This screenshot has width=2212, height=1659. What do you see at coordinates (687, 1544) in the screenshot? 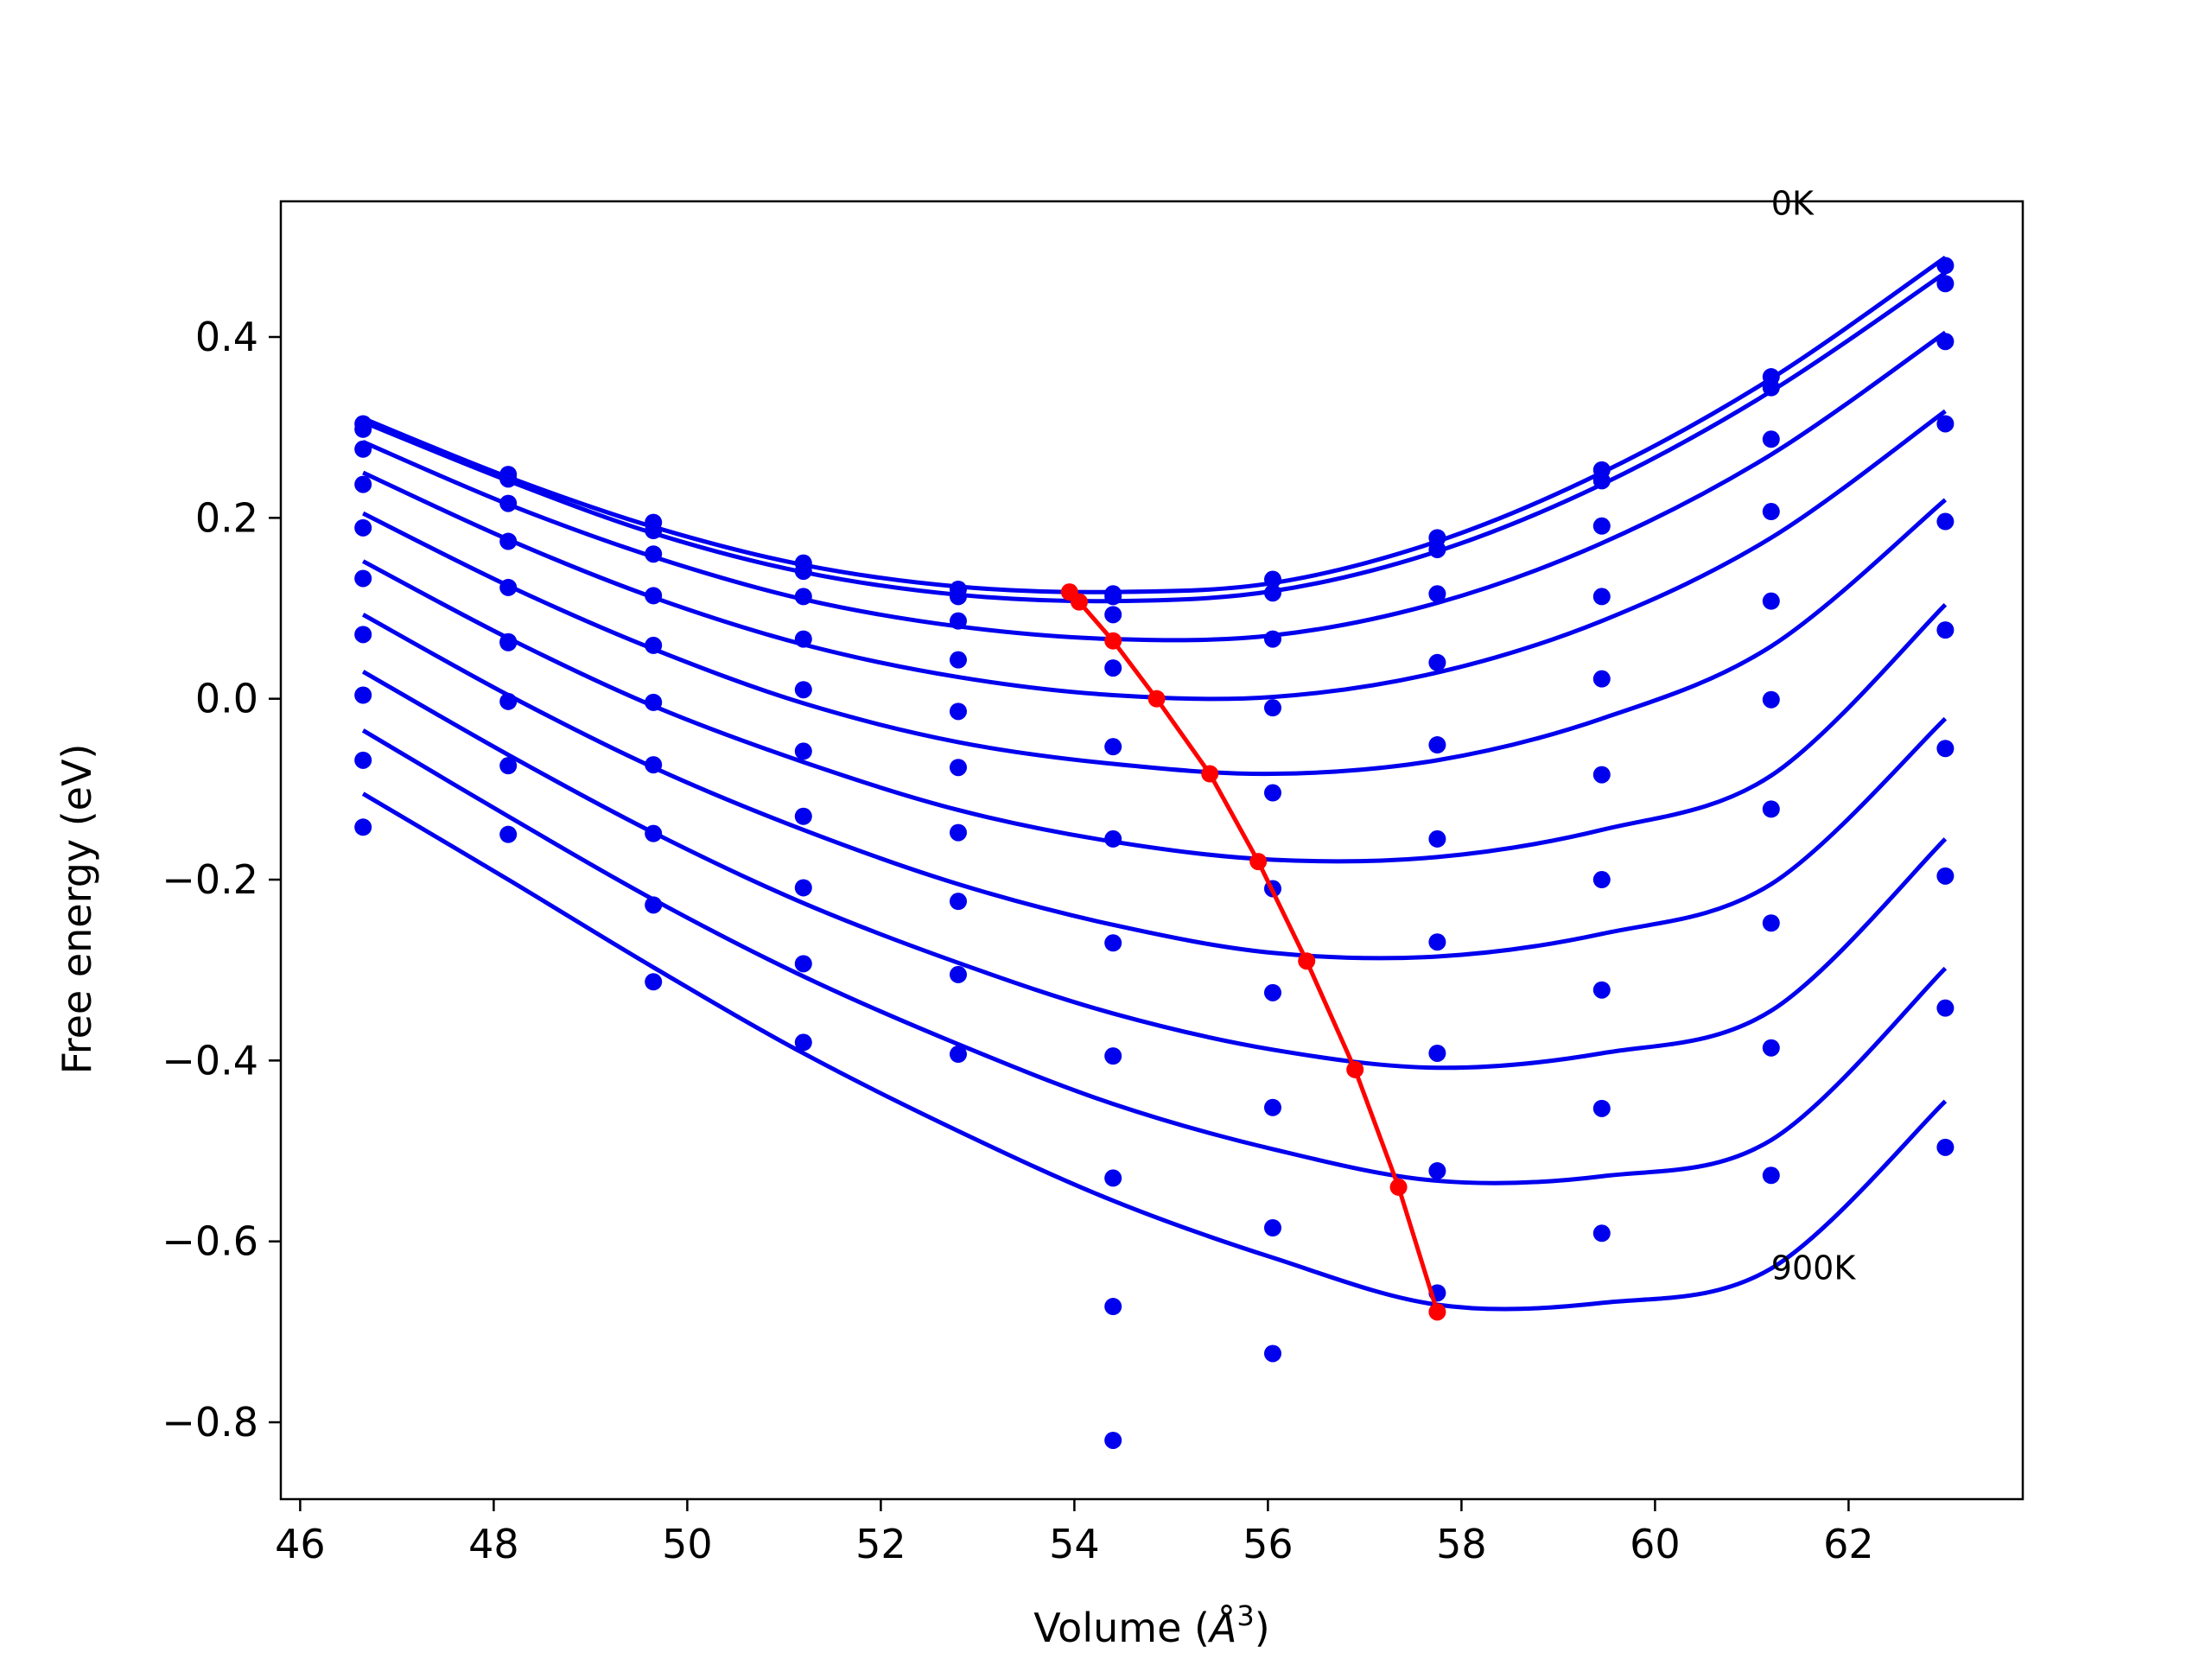
I see `x-tick-label-2: 50` at bounding box center [687, 1544].